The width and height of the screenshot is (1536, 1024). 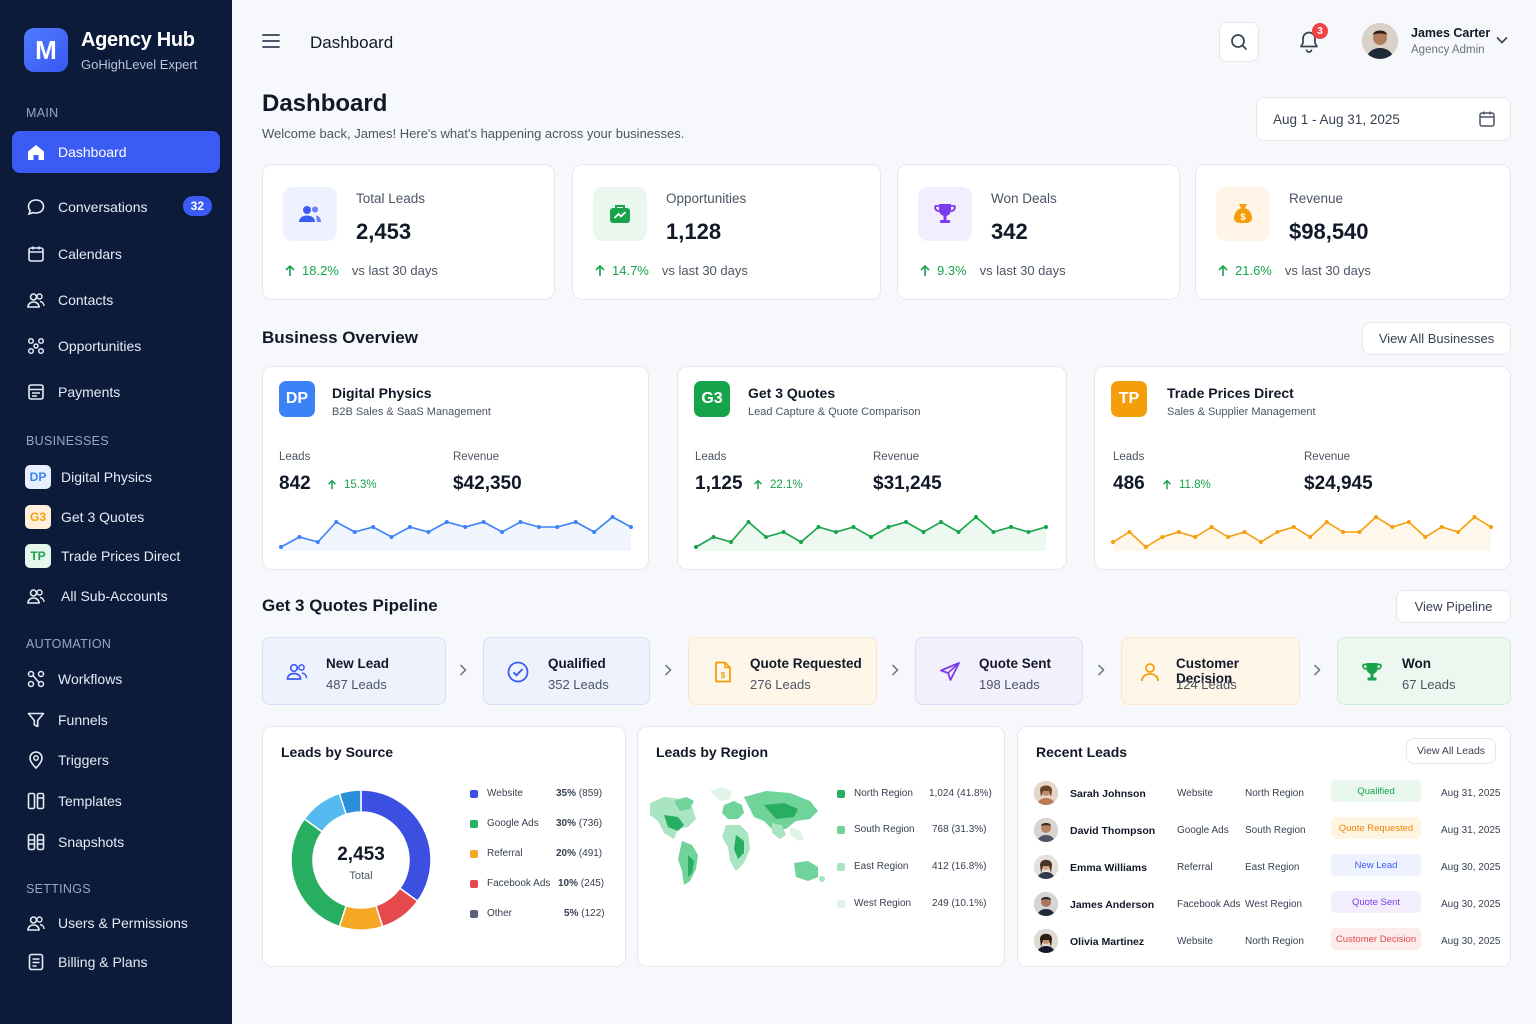 I want to click on revenue-value: $42,350, so click(x=487, y=483).